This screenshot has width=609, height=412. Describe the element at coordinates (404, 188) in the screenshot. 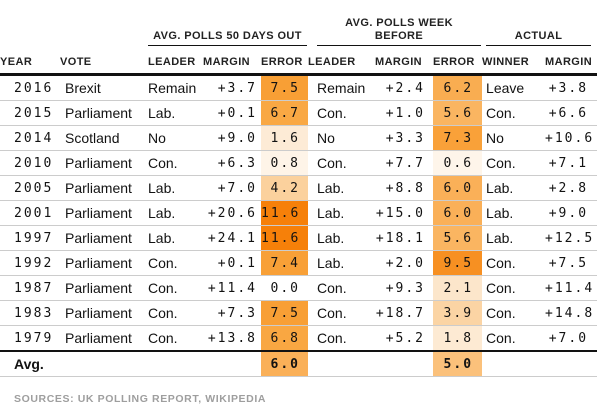

I see `margin-week-before-cell: +8.8` at that location.